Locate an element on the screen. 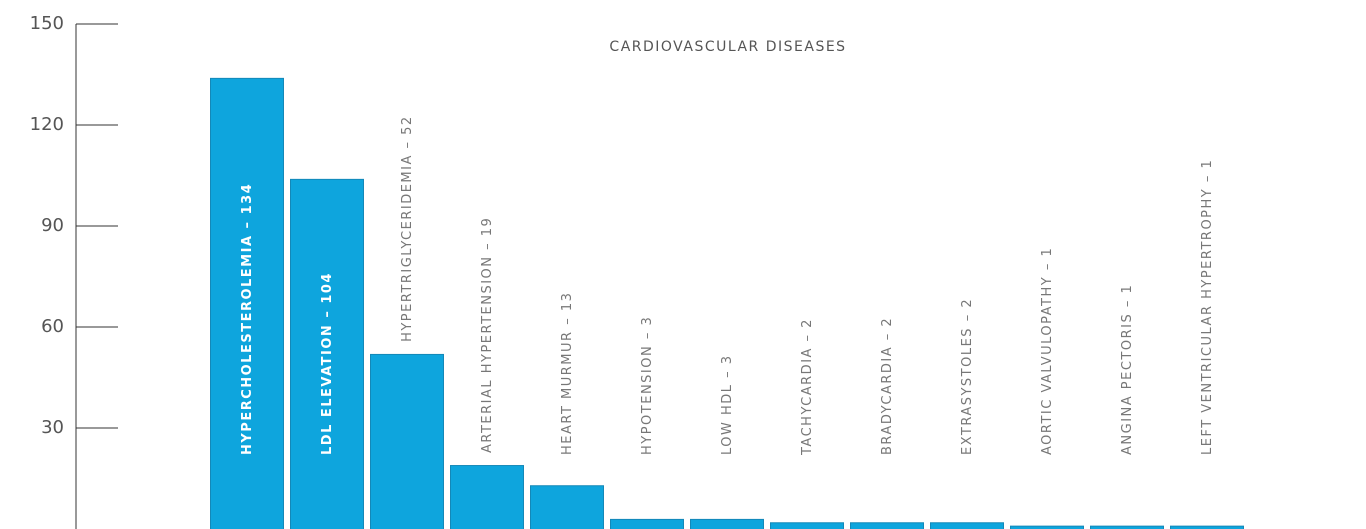 The image size is (1366, 529). bar-label: LOW HDL – 3 is located at coordinates (727, 404).